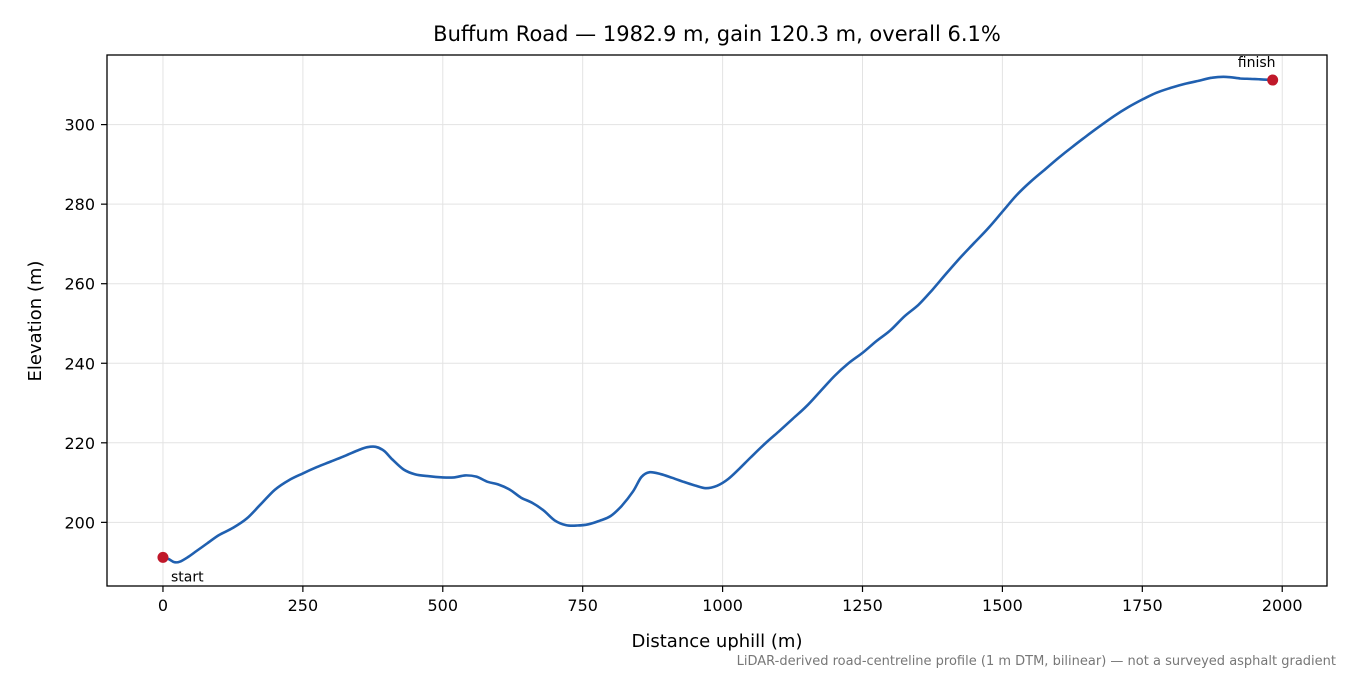  Describe the element at coordinates (1282, 605) in the screenshot. I see `x-tick-label: 2000` at that location.